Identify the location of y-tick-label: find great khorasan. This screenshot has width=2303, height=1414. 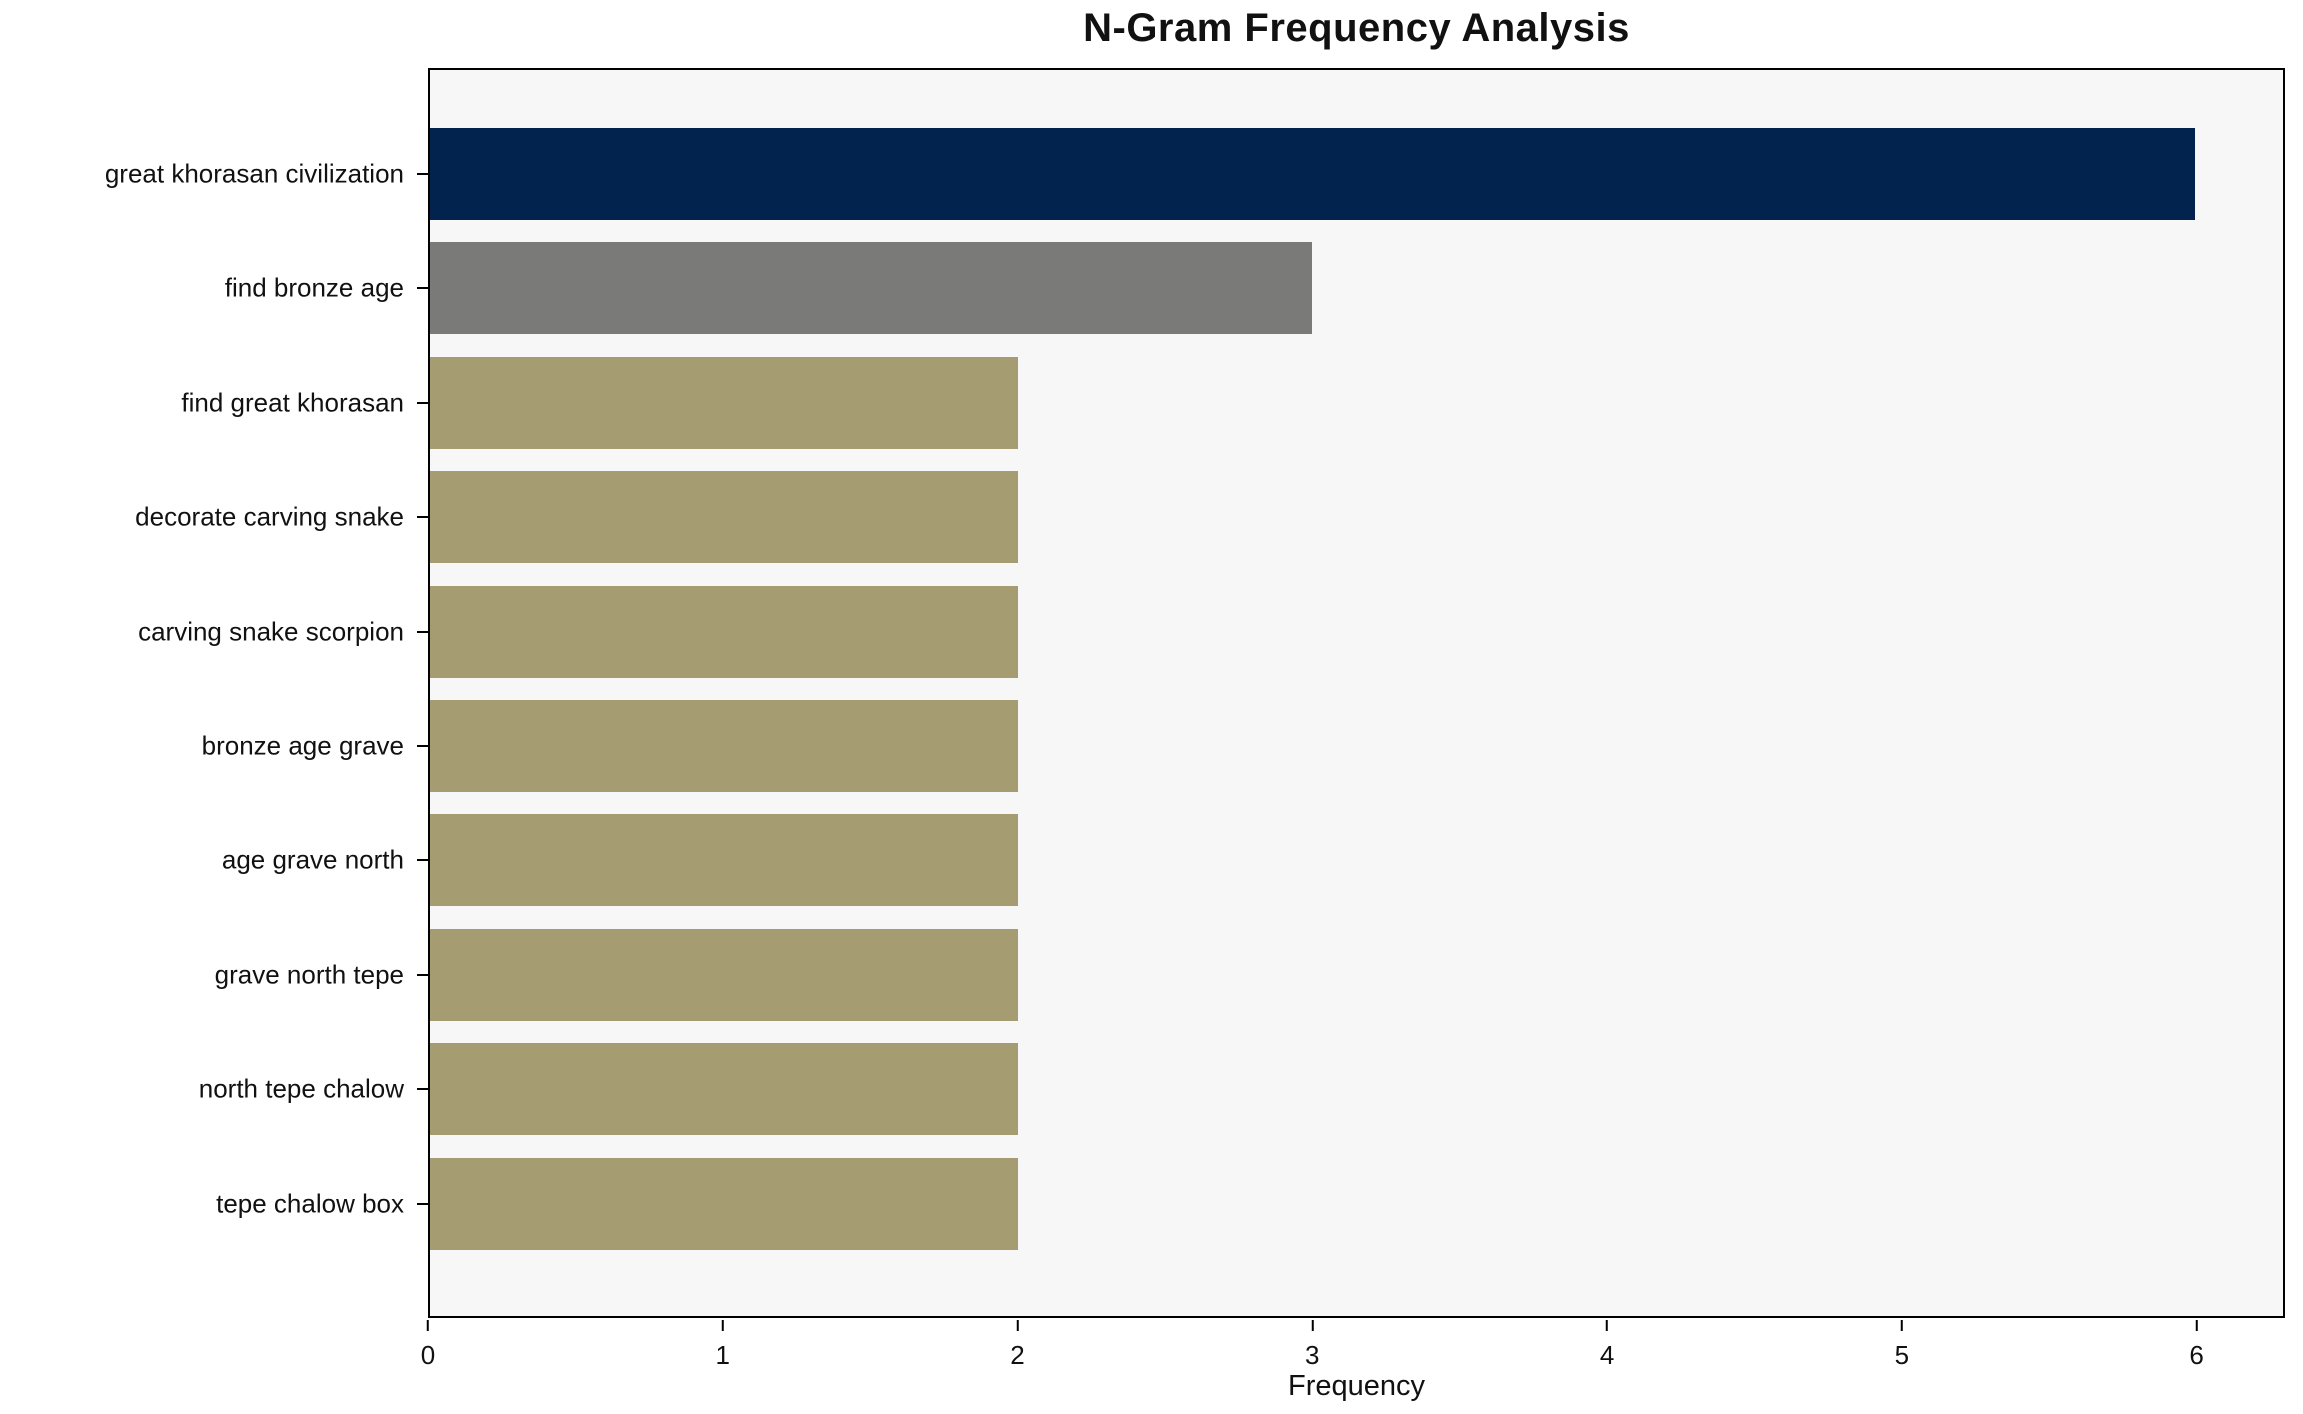
(292, 402).